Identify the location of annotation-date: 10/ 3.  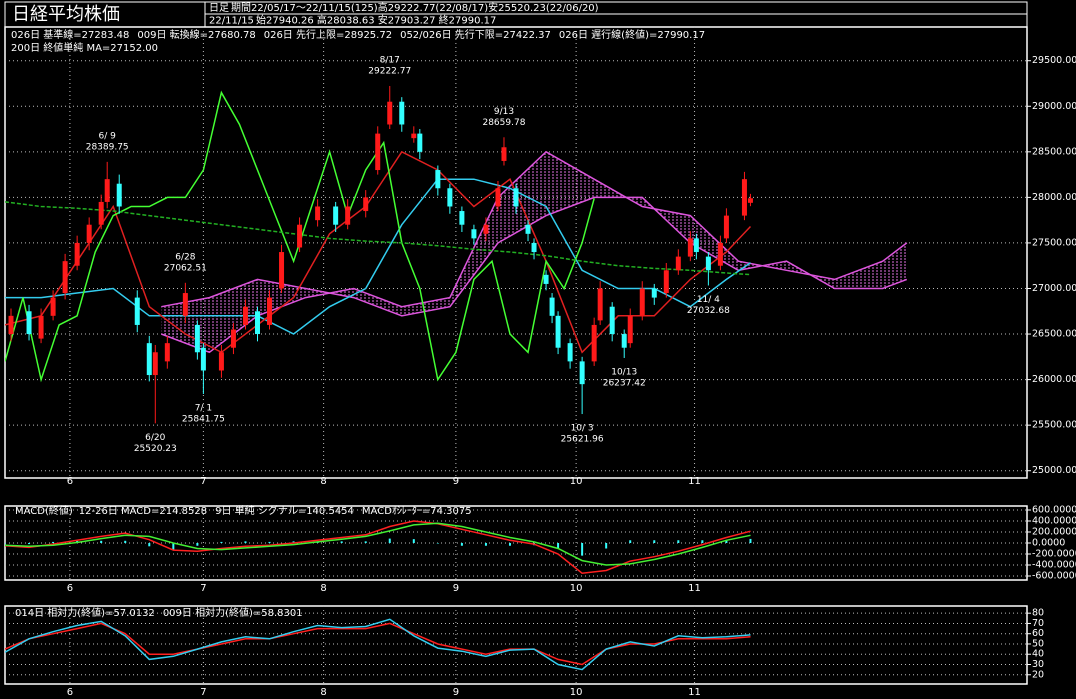
(582, 429).